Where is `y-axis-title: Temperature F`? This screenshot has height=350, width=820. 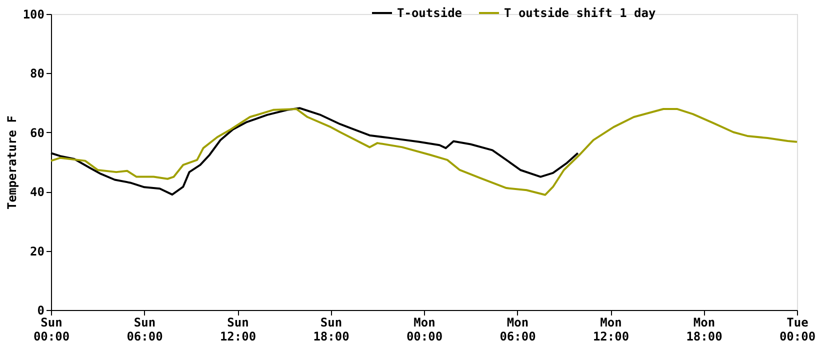
y-axis-title: Temperature F is located at coordinates (11, 163).